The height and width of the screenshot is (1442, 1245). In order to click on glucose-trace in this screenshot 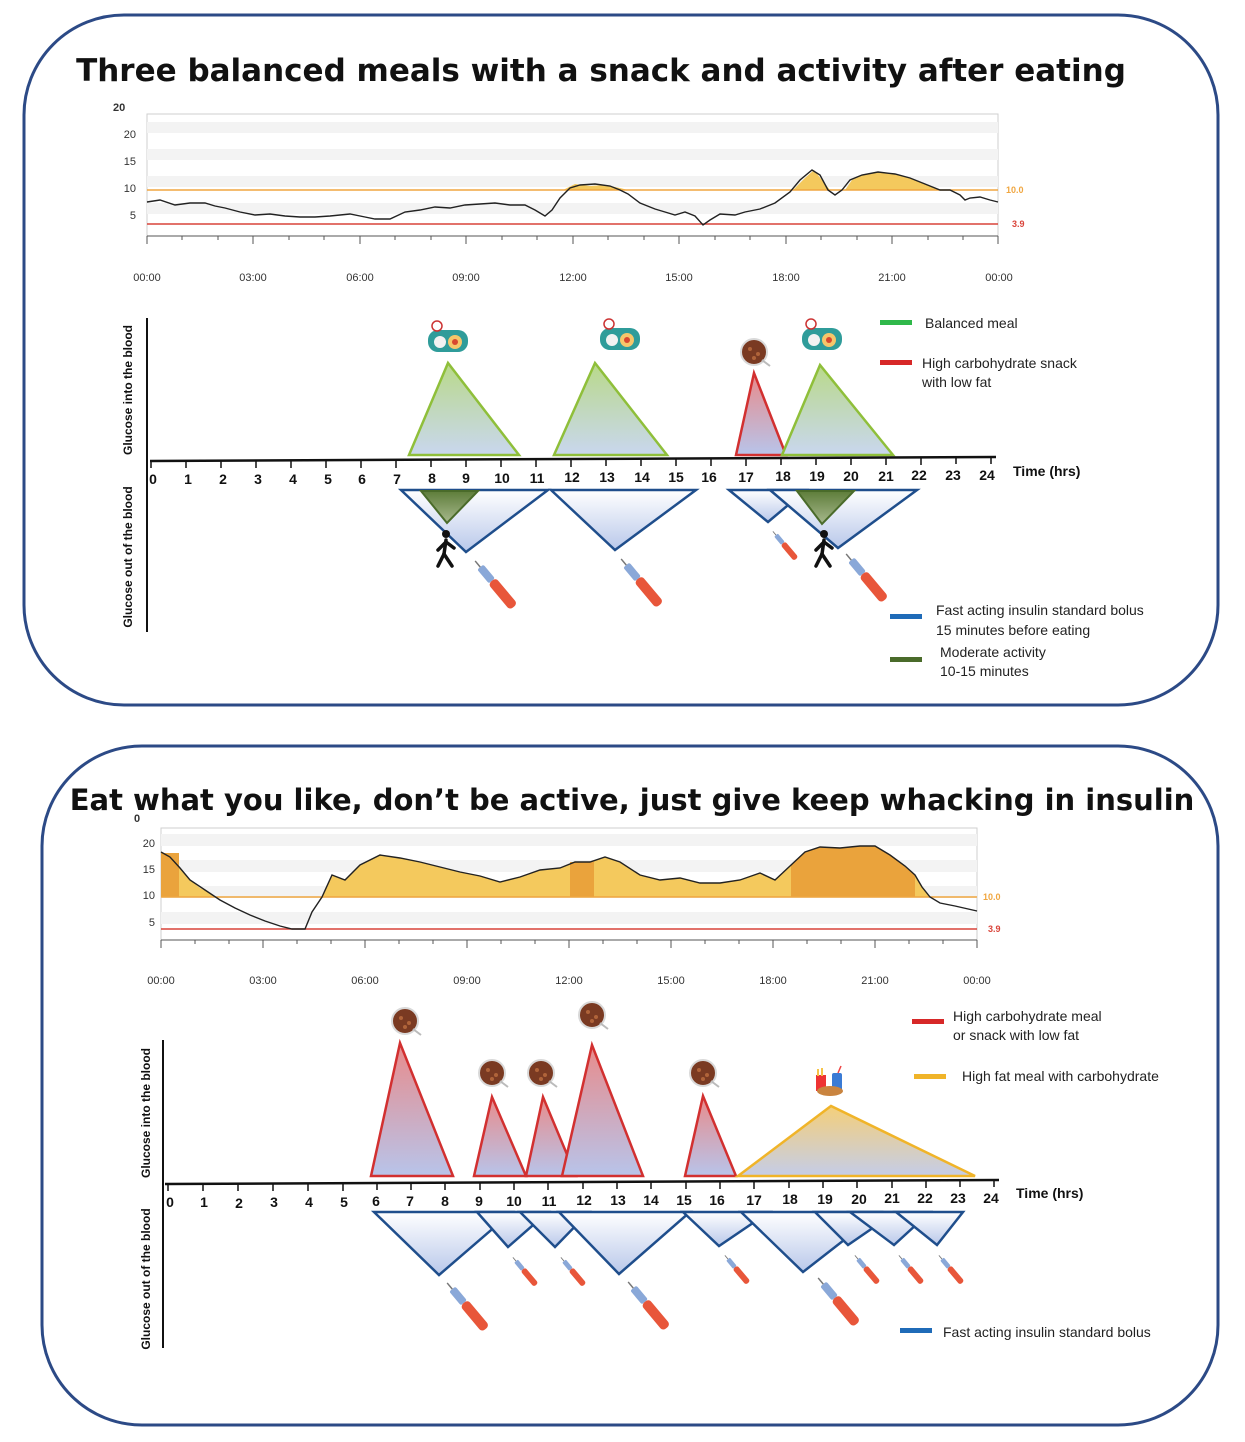, I will do `click(569, 887)`.